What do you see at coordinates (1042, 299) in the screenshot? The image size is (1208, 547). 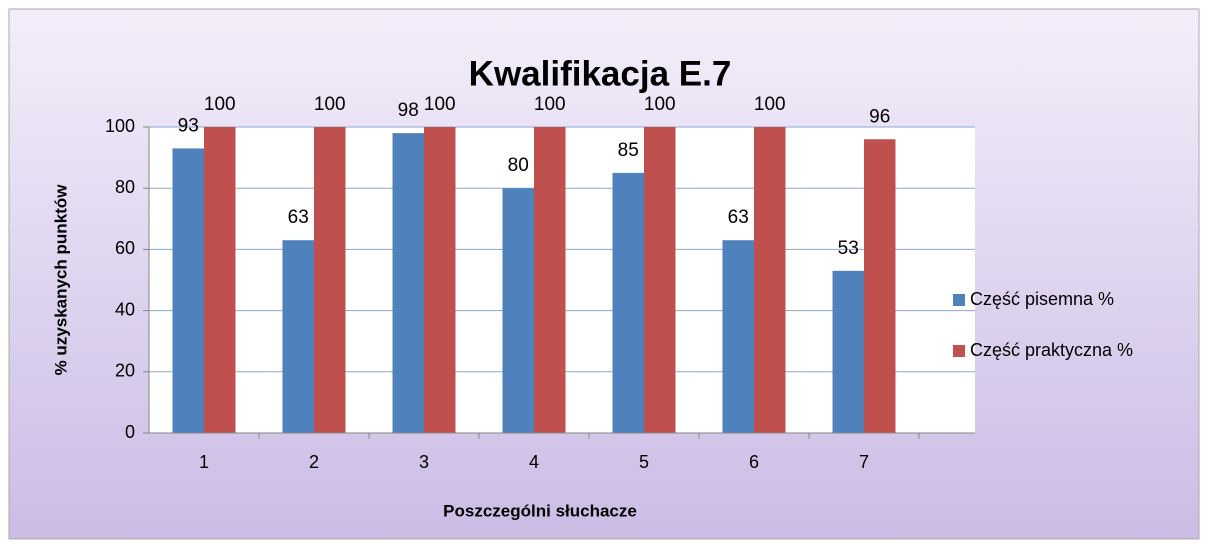 I see `legend-label: Część pisemna %` at bounding box center [1042, 299].